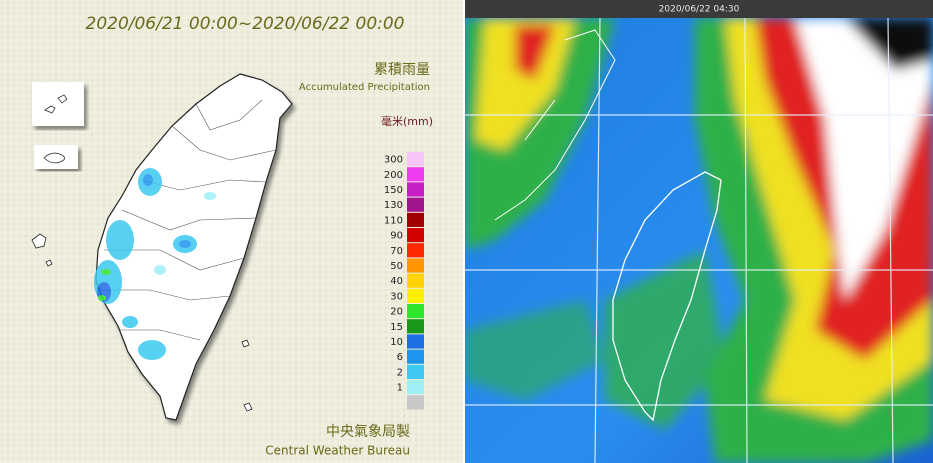 This screenshot has width=933, height=463. I want to click on legend-label: 30, so click(396, 296).